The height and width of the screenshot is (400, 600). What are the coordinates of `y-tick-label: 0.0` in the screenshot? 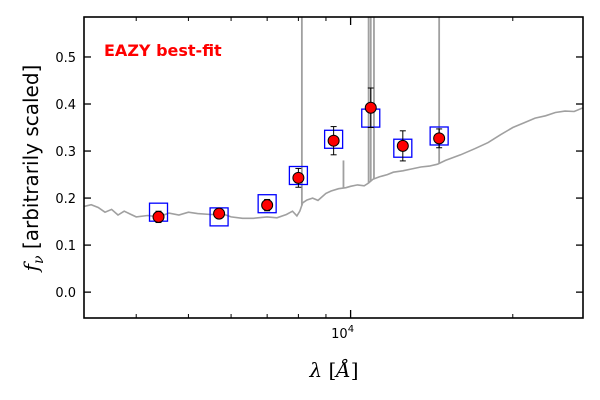 It's located at (65, 293).